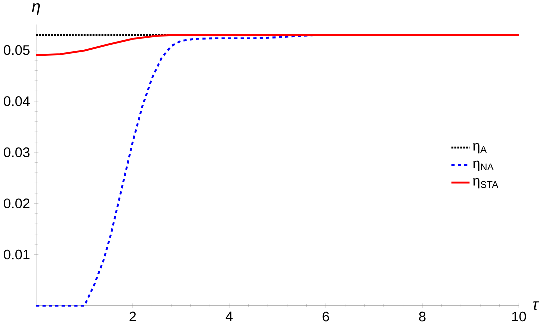  Describe the element at coordinates (536, 306) in the screenshot. I see `x-axis-title: τ` at that location.